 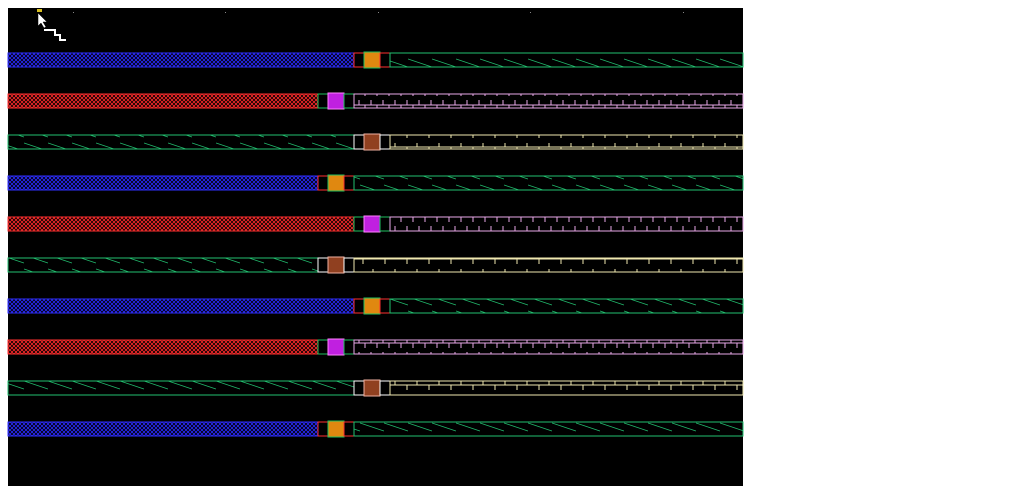 I want to click on cursor, so click(x=51, y=25).